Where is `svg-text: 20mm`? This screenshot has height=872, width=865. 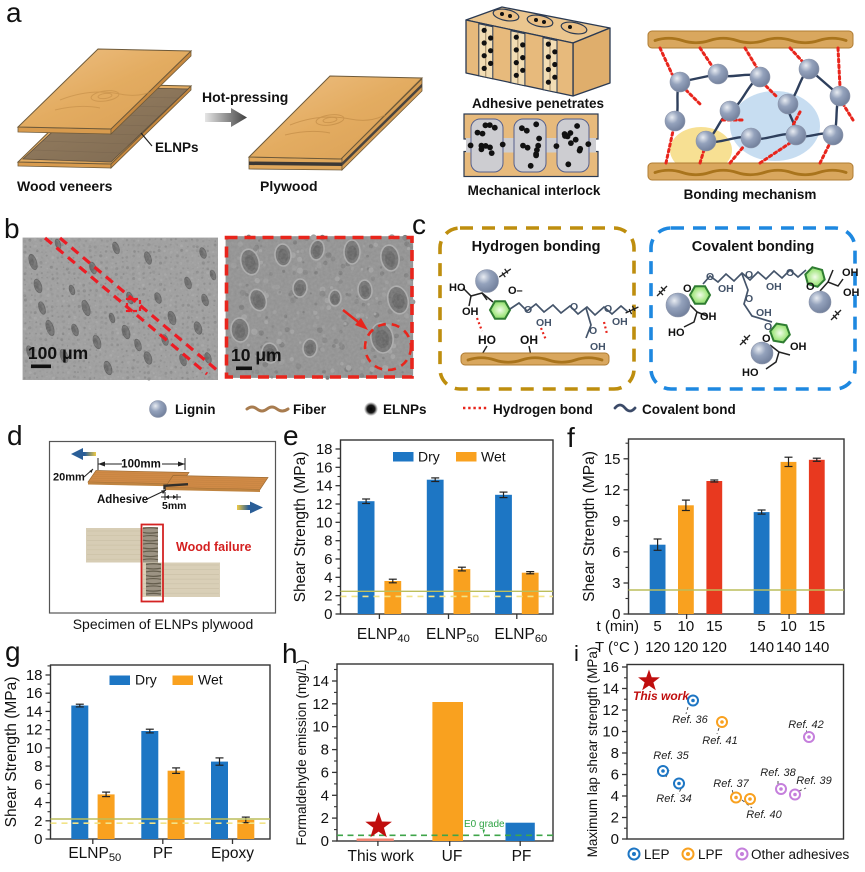 svg-text: 20mm is located at coordinates (69, 478).